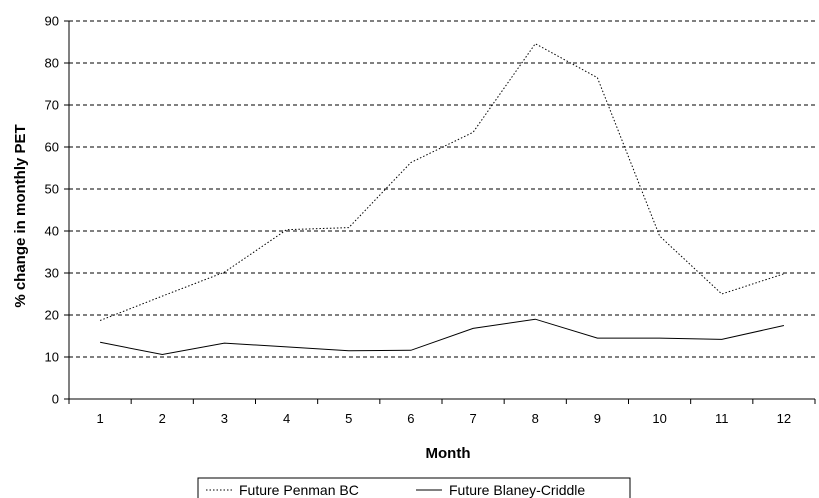  Describe the element at coordinates (597, 418) in the screenshot. I see `x-tick-label-9: 9` at that location.